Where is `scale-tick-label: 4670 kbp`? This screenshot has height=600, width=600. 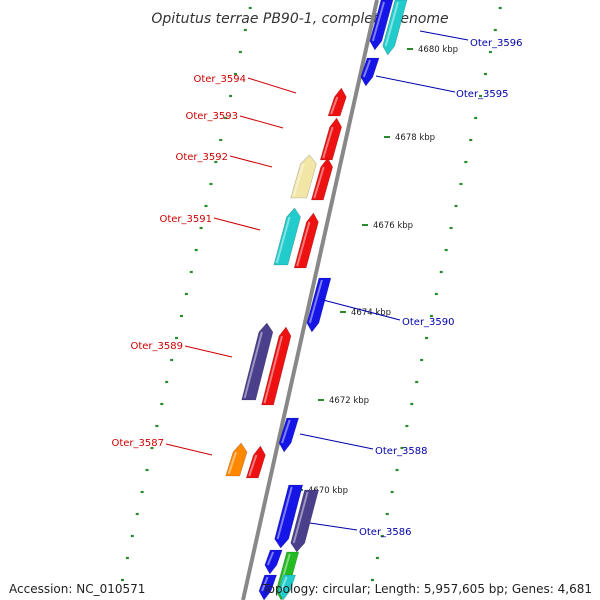 scale-tick-label: 4670 kbp is located at coordinates (328, 491).